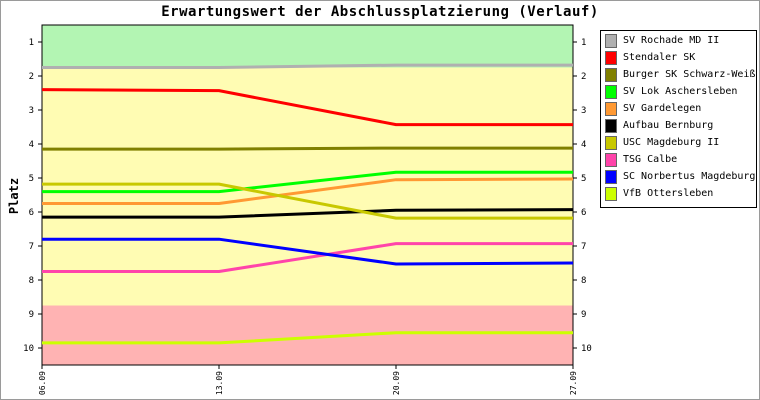  I want to click on legend-label-7: TSG Calbe, so click(650, 159).